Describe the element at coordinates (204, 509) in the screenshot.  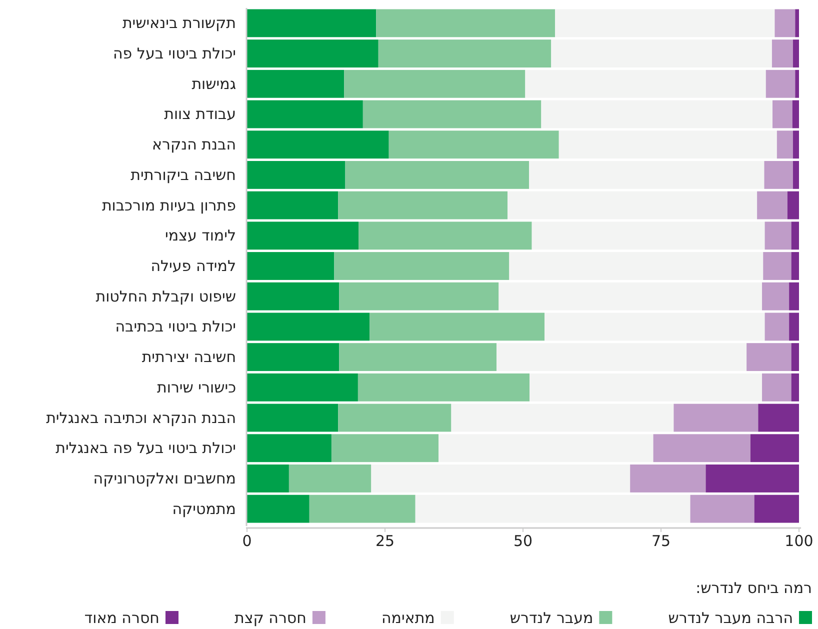
I see `y-tick-label: מתמטיקה` at that location.